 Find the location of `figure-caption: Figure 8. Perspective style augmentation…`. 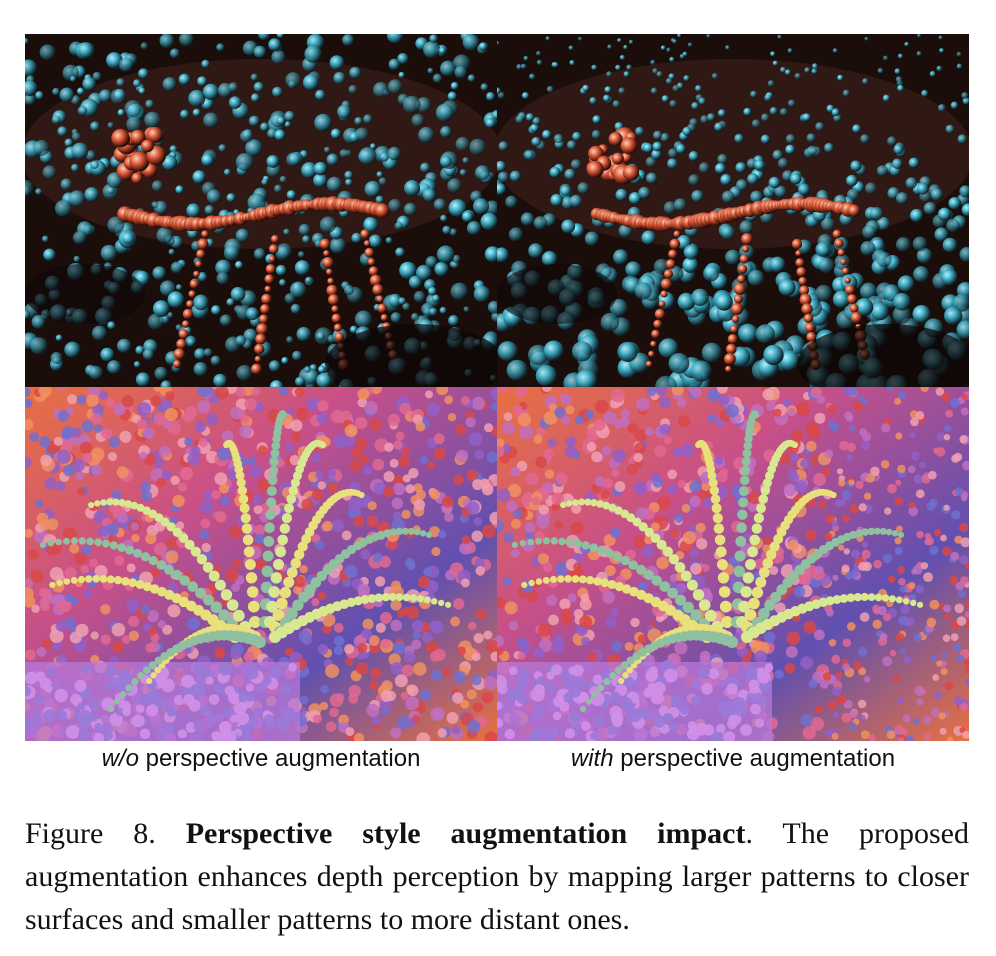

figure-caption: Figure 8. Perspective style augmentation… is located at coordinates (497, 876).